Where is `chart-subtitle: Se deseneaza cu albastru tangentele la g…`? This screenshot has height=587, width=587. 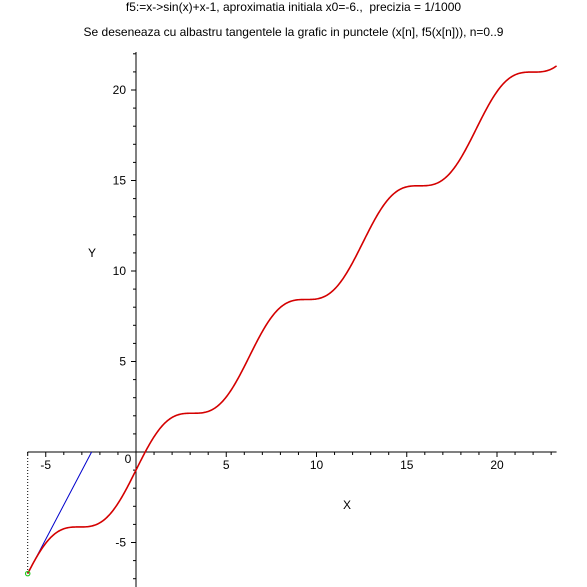
chart-subtitle: Se deseneaza cu albastru tangentele la g… is located at coordinates (293, 32).